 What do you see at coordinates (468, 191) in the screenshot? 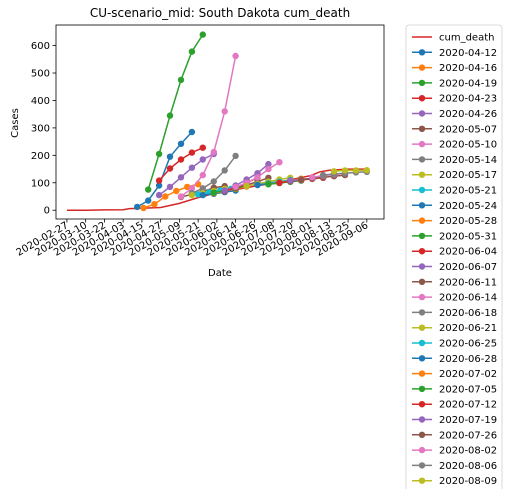
I see `legend-label: 2020-05-21` at bounding box center [468, 191].